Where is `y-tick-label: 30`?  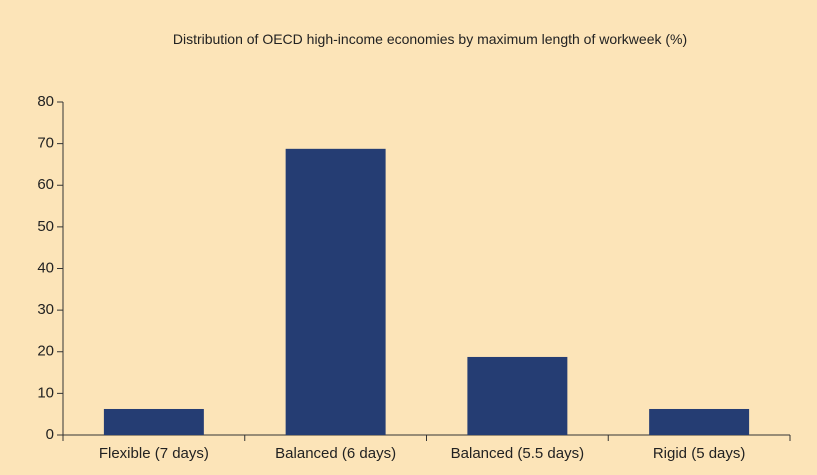
y-tick-label: 30 is located at coordinates (45, 309).